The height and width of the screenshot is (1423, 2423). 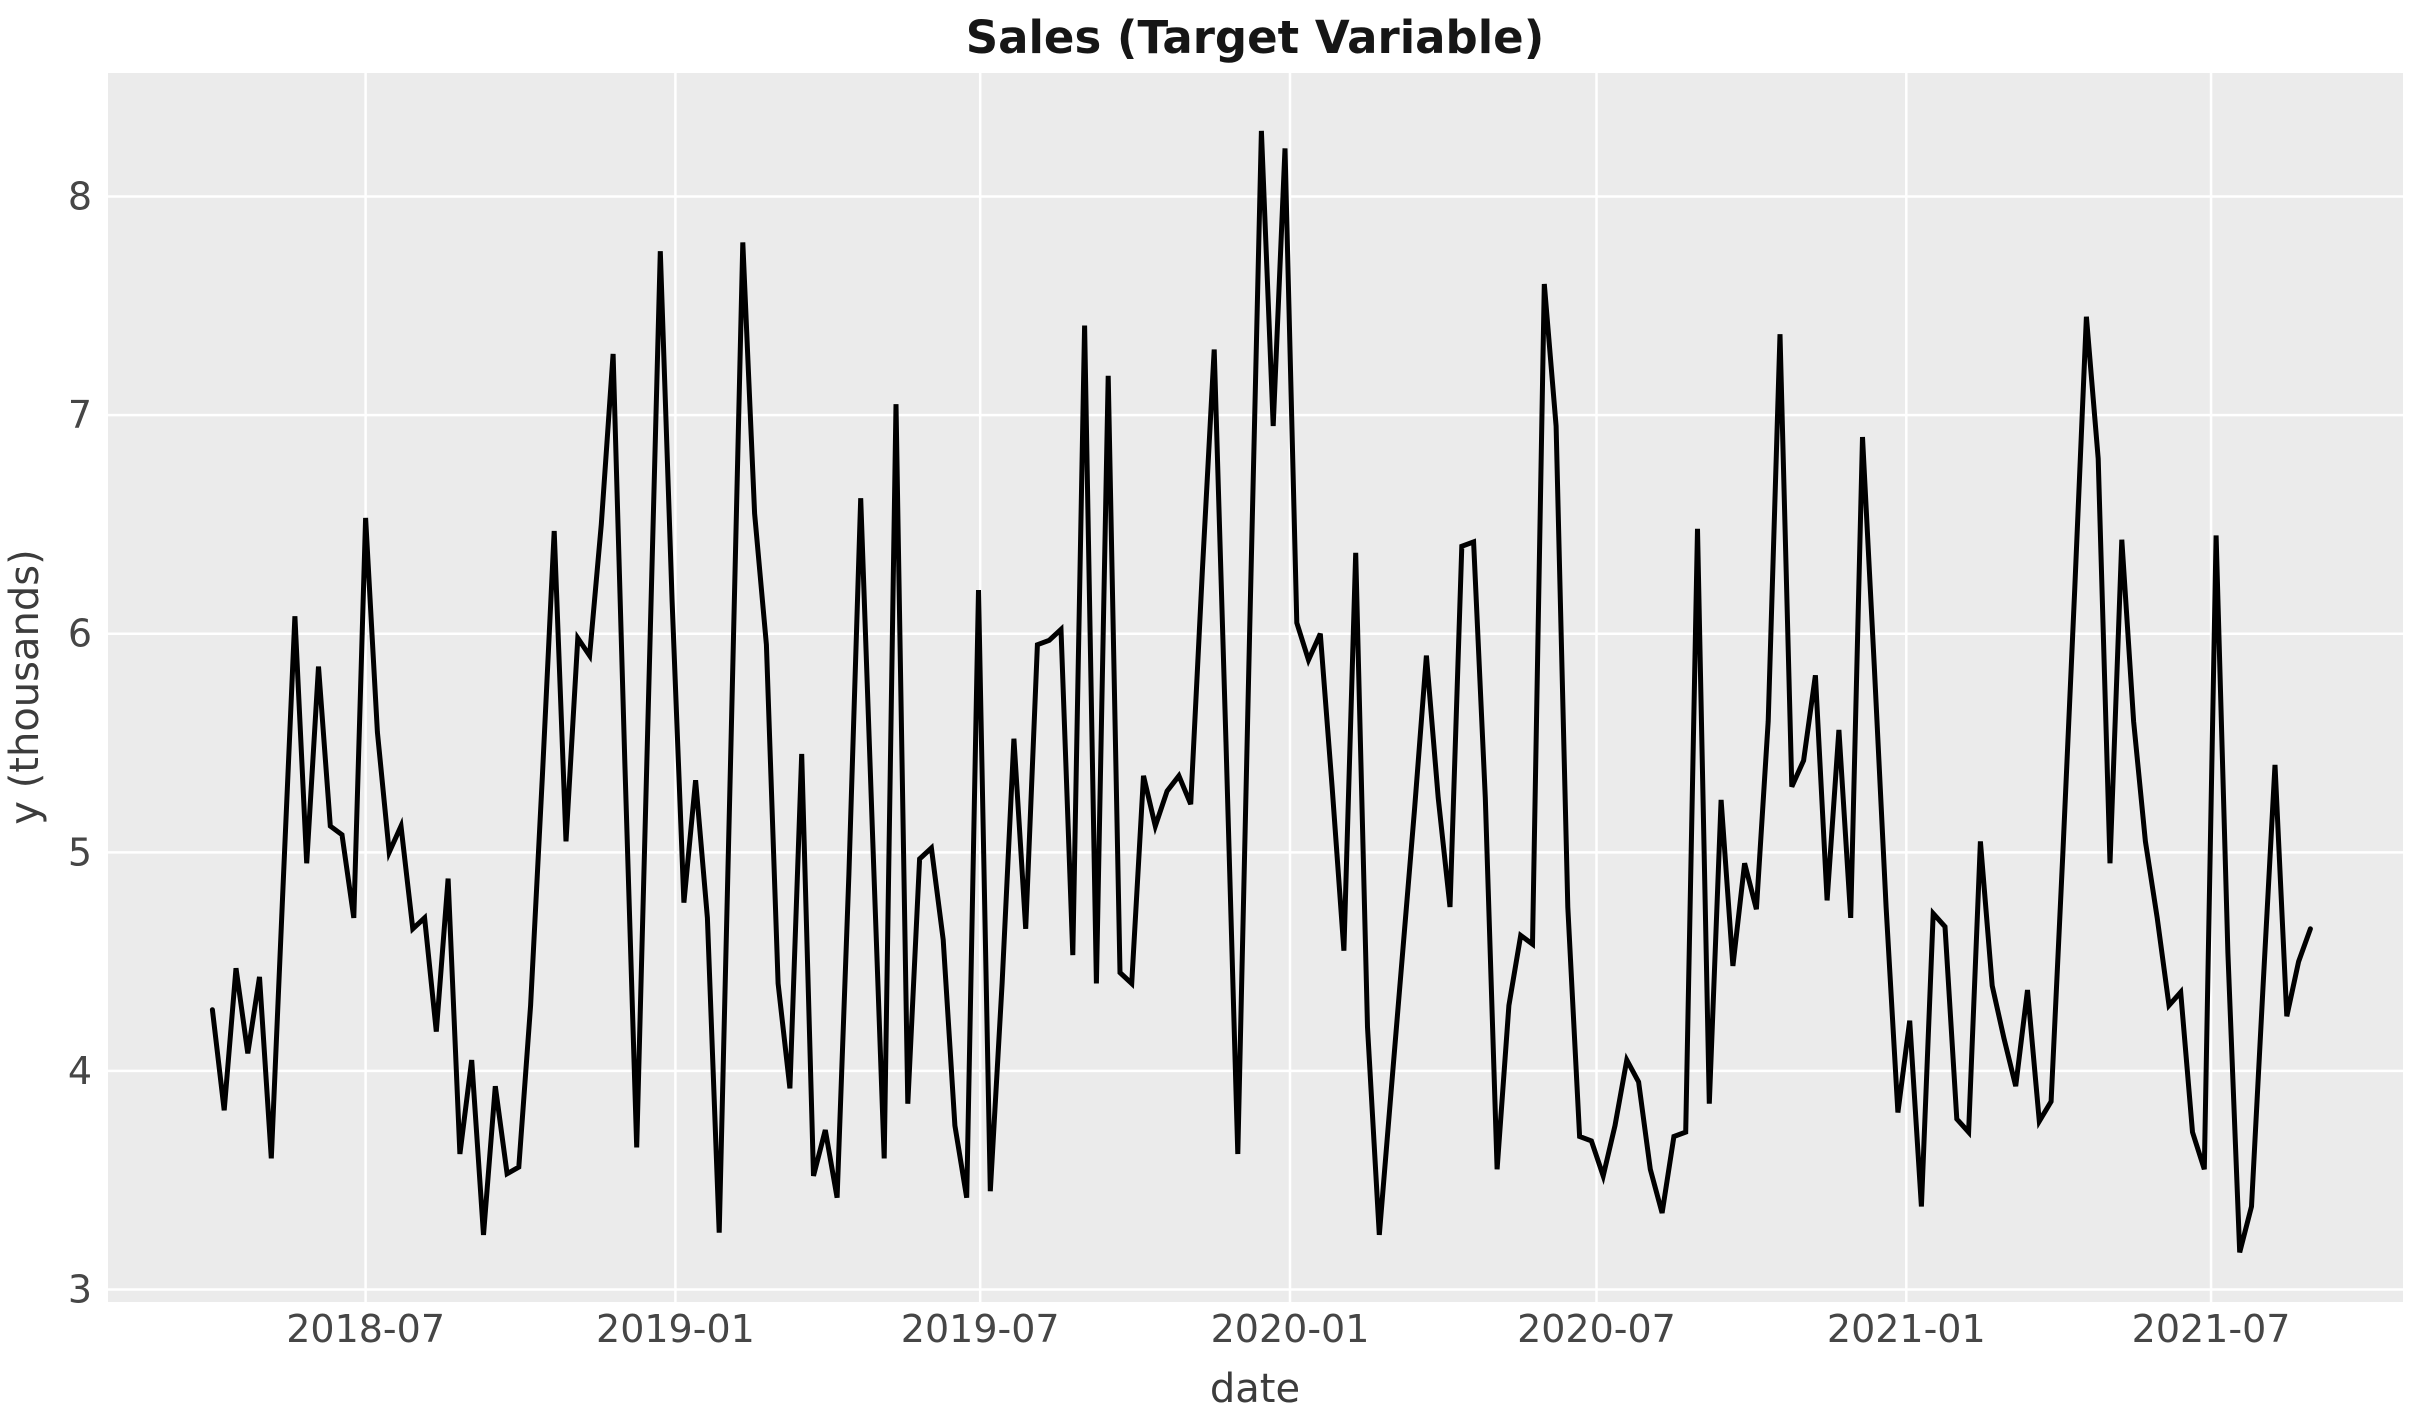 I want to click on y-tick-label: 6, so click(x=80, y=634).